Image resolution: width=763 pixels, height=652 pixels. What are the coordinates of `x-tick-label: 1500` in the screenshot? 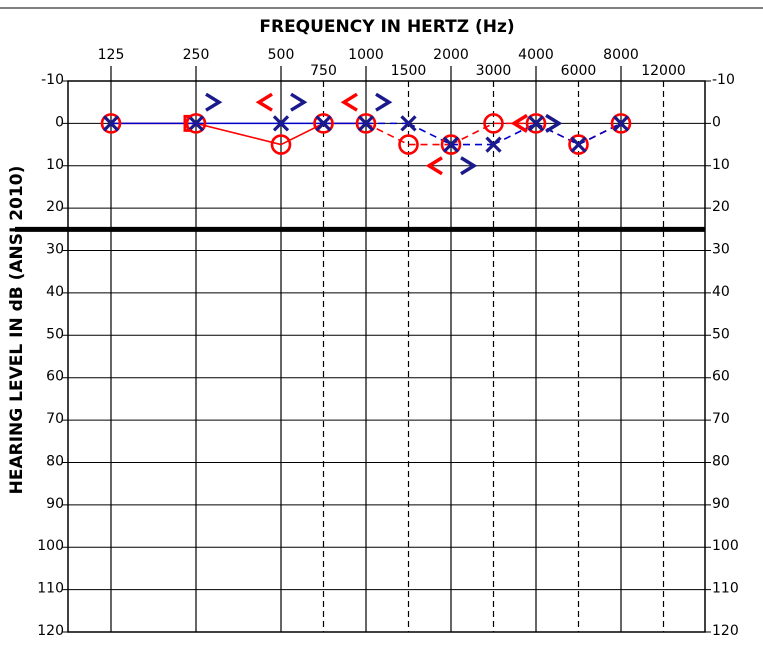 It's located at (409, 71).